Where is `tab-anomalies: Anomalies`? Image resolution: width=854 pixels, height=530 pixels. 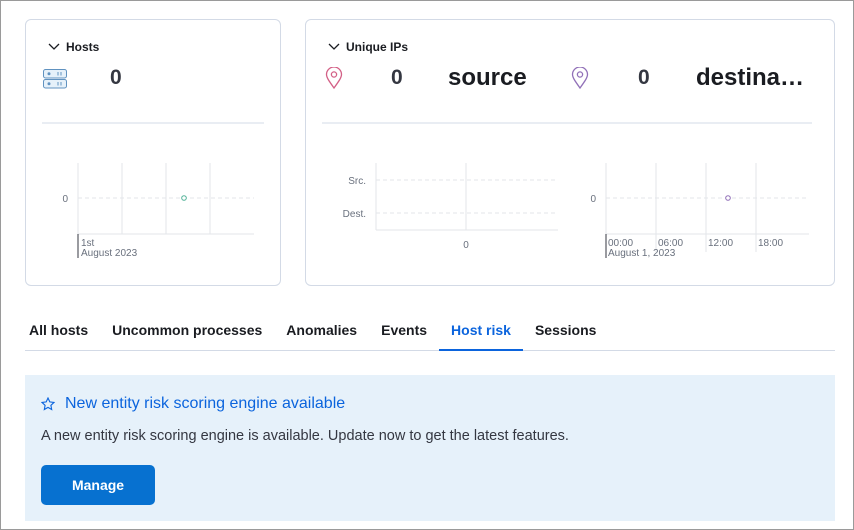
tab-anomalies: Anomalies is located at coordinates (322, 330).